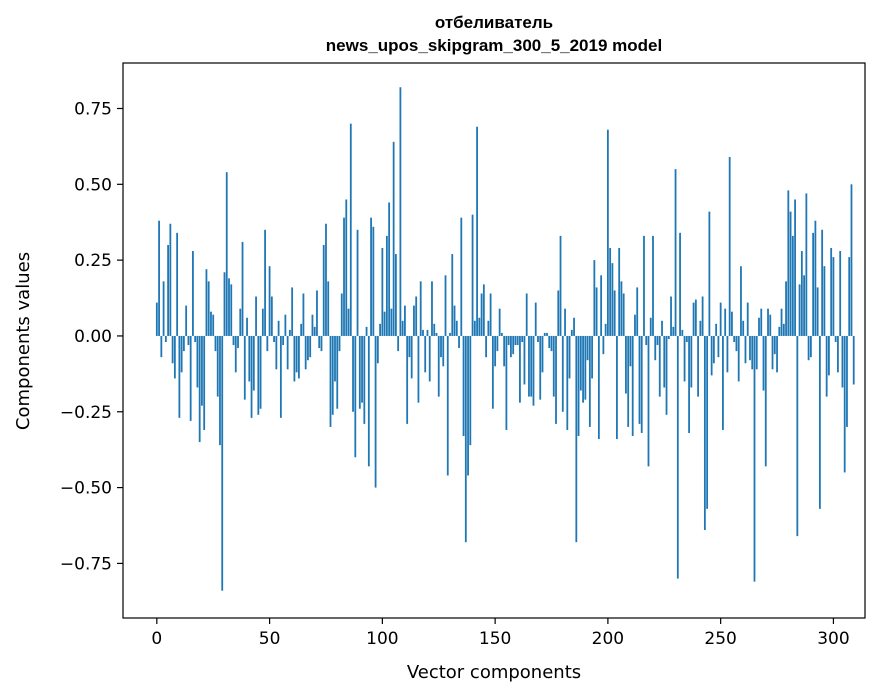  I want to click on x-tick-label: 0, so click(156, 639).